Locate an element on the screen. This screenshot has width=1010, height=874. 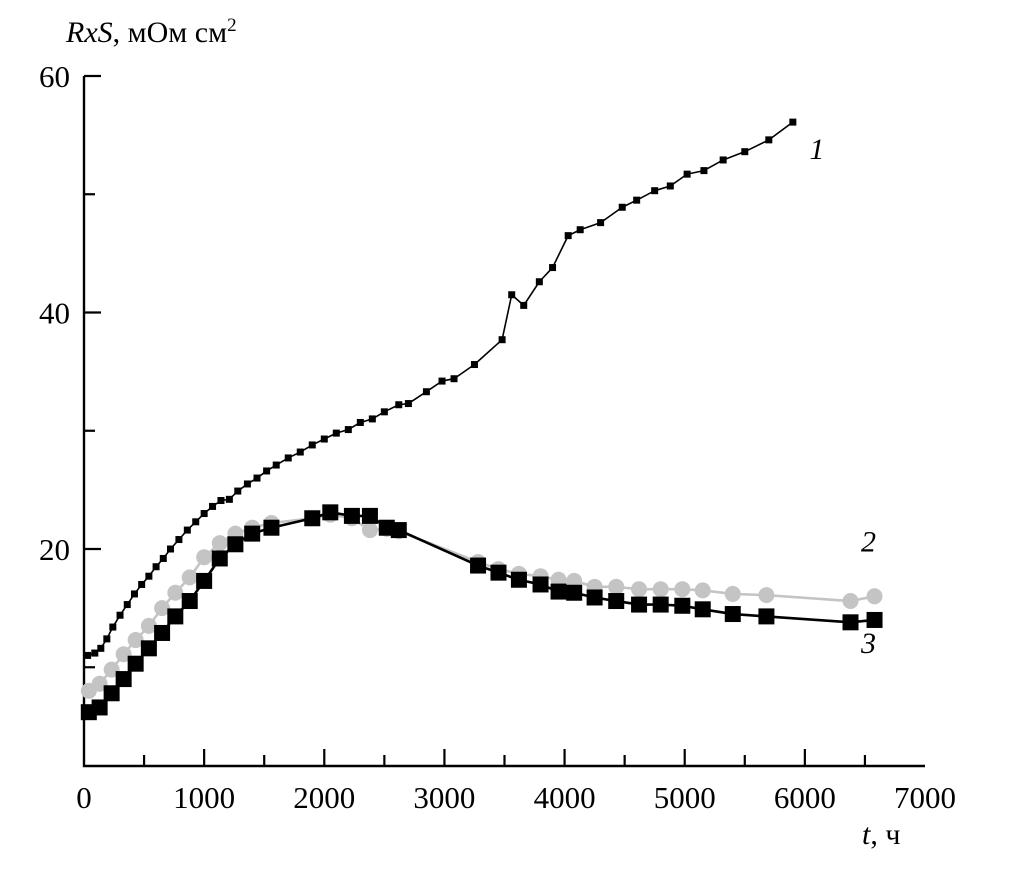
y-axis-tick-label: 40 is located at coordinates (54, 313).